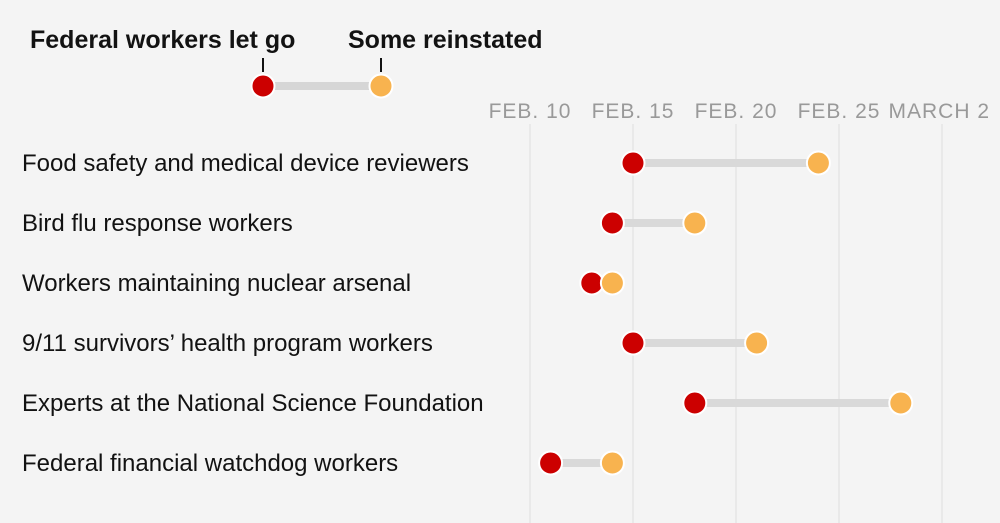 The height and width of the screenshot is (523, 1000). I want to click on row: Bird flu response workers, so click(365, 223).